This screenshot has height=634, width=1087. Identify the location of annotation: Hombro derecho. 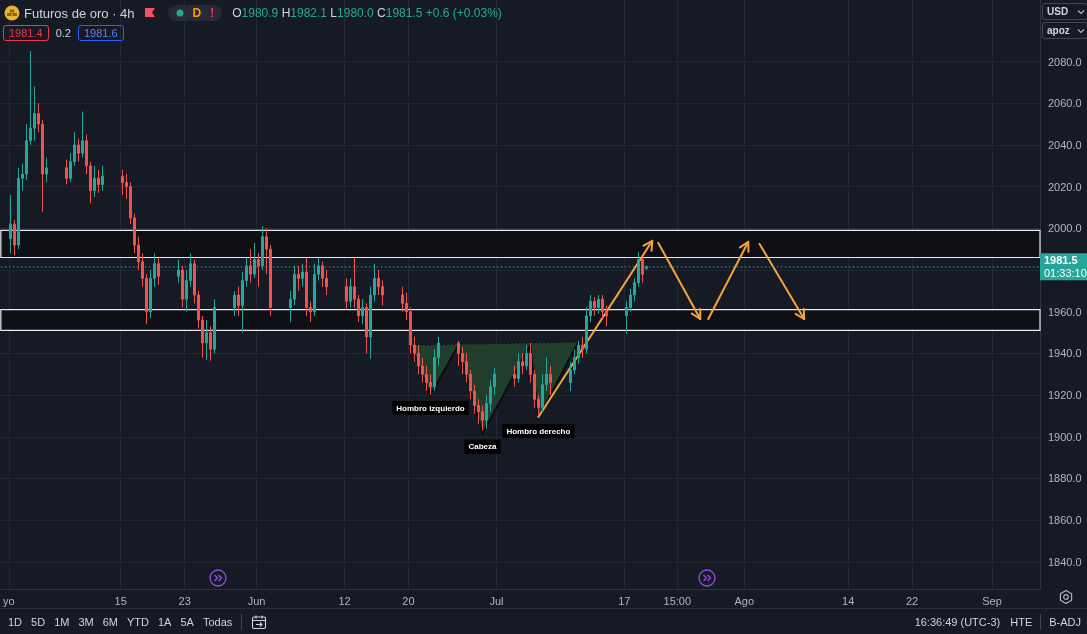
(538, 431).